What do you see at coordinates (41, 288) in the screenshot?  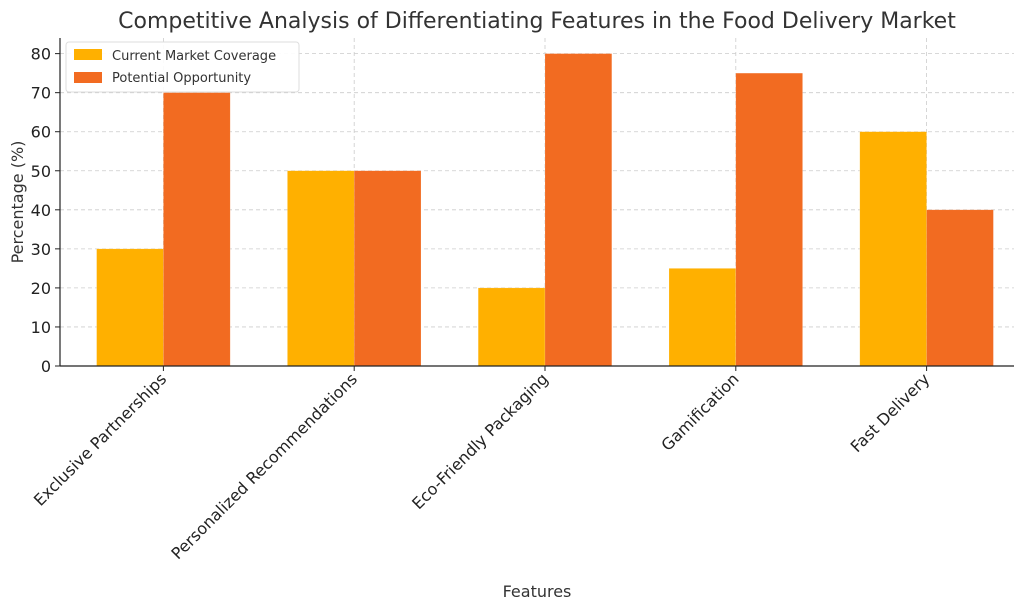 I see `y-tick-label: 20` at bounding box center [41, 288].